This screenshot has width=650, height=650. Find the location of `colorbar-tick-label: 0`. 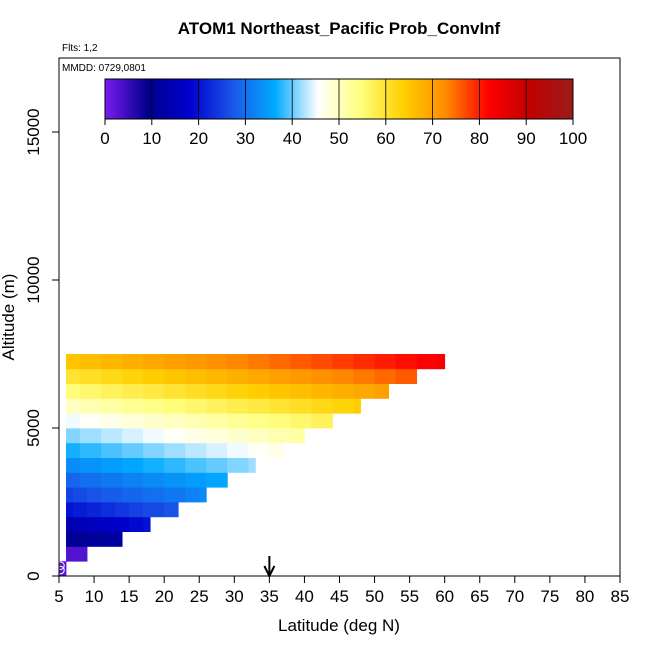

colorbar-tick-label: 0 is located at coordinates (104, 138).